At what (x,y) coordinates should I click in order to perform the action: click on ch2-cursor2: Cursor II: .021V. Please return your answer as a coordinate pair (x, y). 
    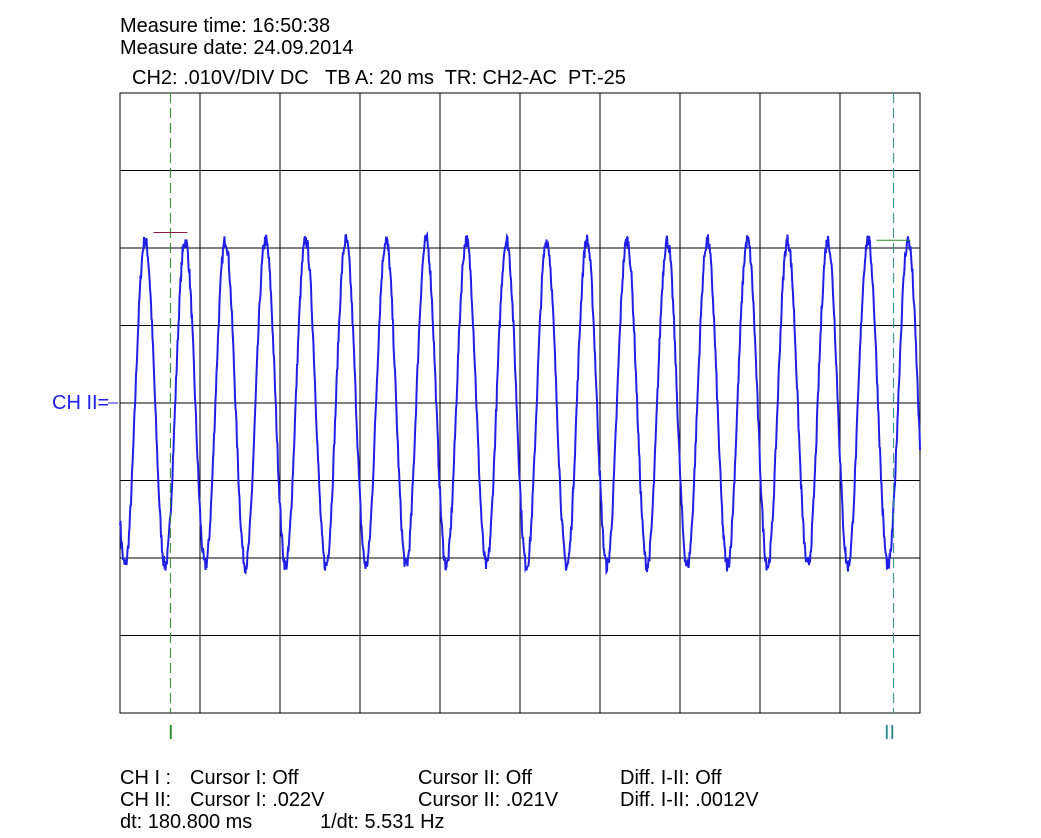
    Looking at the image, I should click on (488, 800).